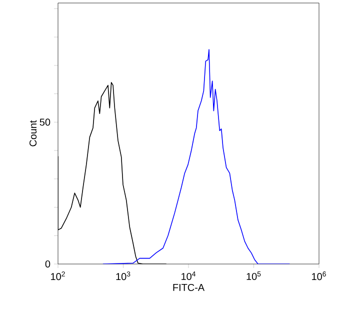  Describe the element at coordinates (253, 276) in the screenshot. I see `x-tick-label: 10$^{5}$` at that location.